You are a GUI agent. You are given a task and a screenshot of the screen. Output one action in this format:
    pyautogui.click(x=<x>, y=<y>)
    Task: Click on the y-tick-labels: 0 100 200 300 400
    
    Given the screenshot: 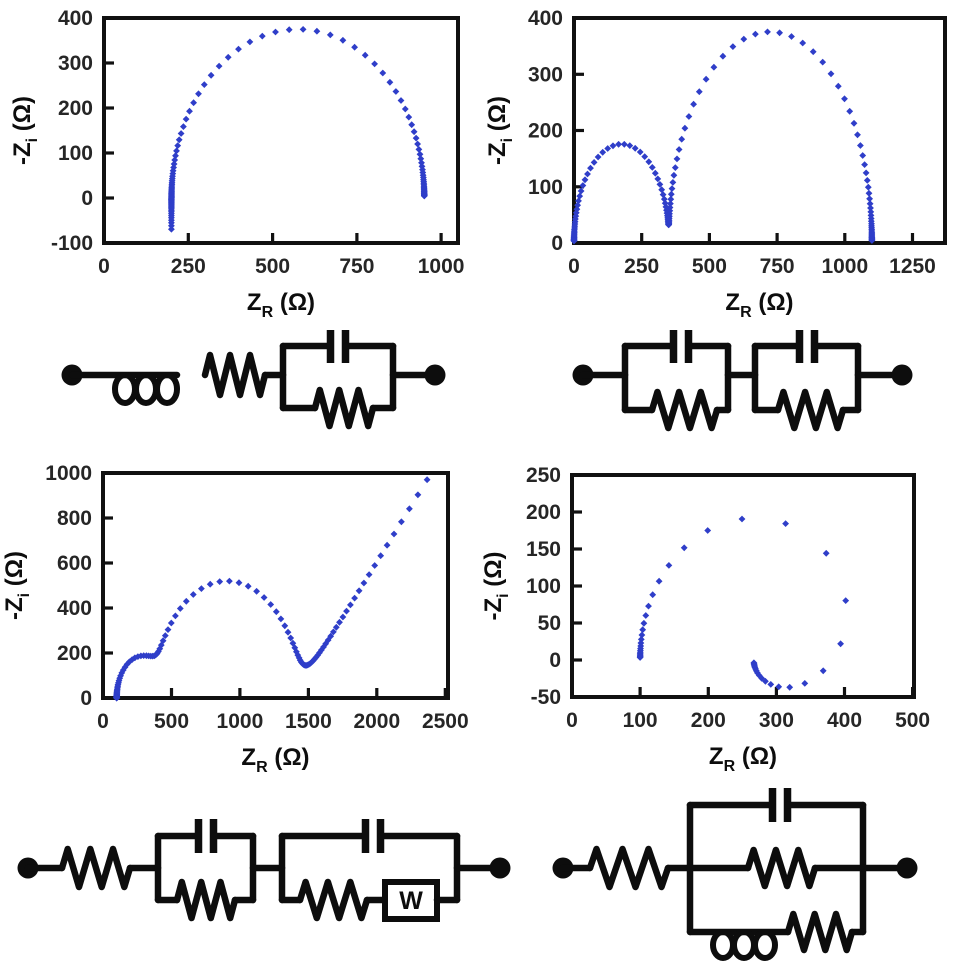 What is the action you would take?
    pyautogui.click(x=545, y=131)
    